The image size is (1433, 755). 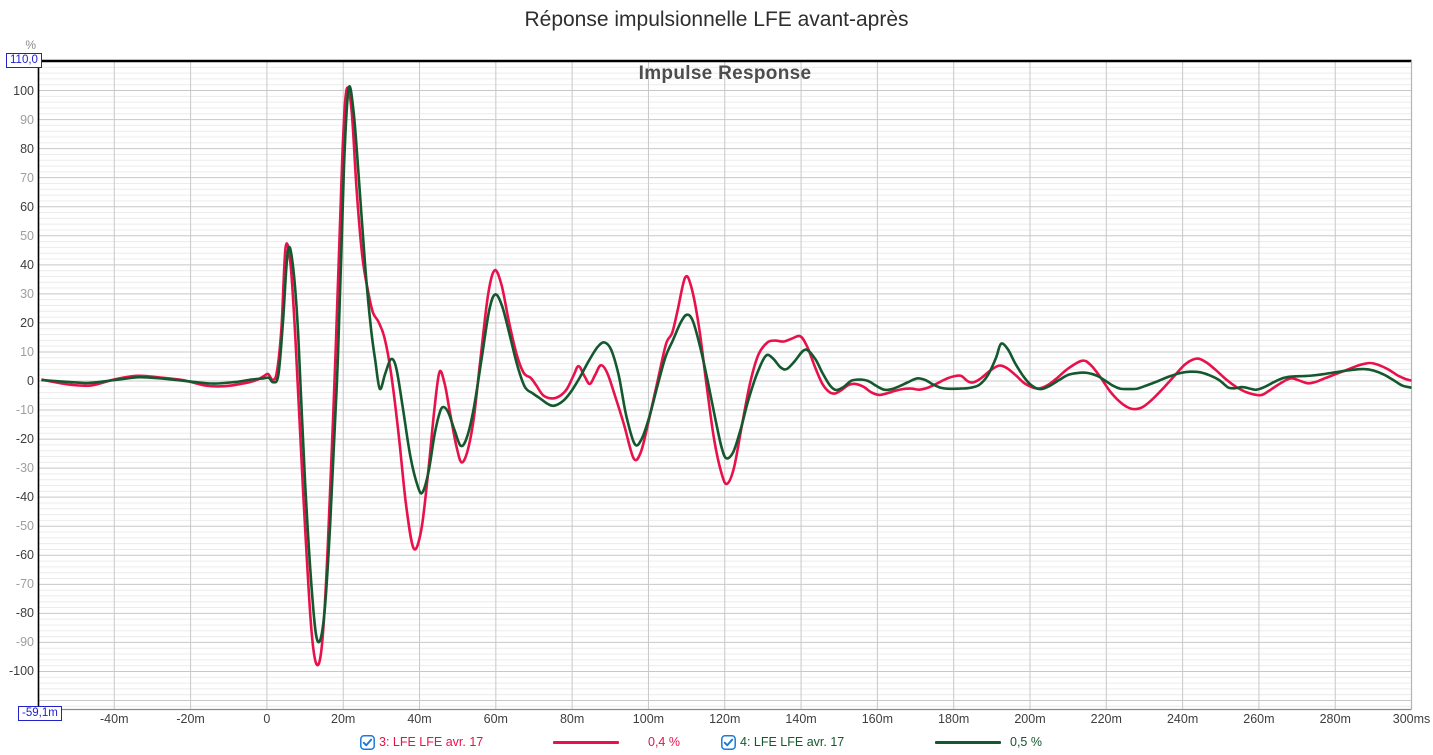 I want to click on trace-3-label: 3: LFE LFE avr. 17, so click(x=431, y=742).